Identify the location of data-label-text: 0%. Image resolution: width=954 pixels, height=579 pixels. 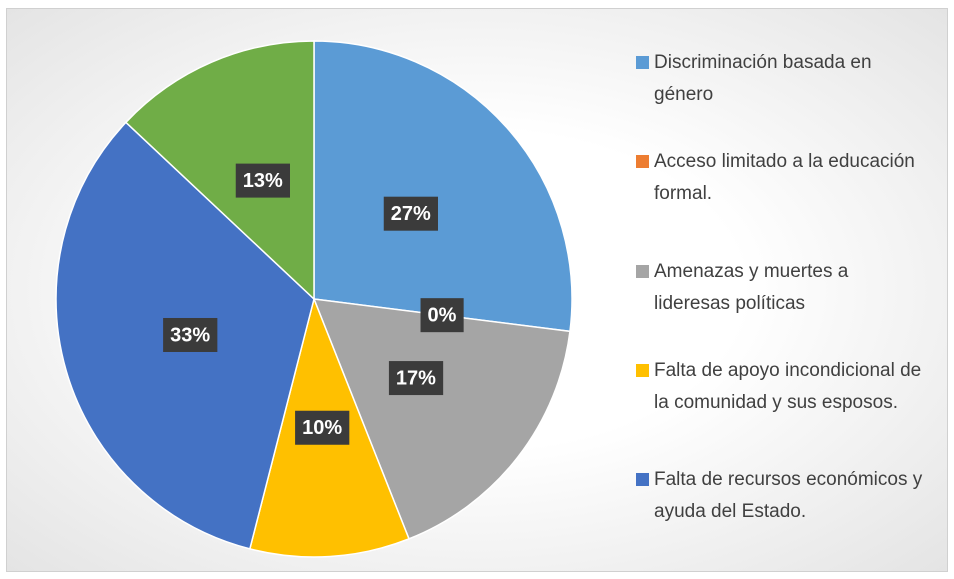
(442, 315).